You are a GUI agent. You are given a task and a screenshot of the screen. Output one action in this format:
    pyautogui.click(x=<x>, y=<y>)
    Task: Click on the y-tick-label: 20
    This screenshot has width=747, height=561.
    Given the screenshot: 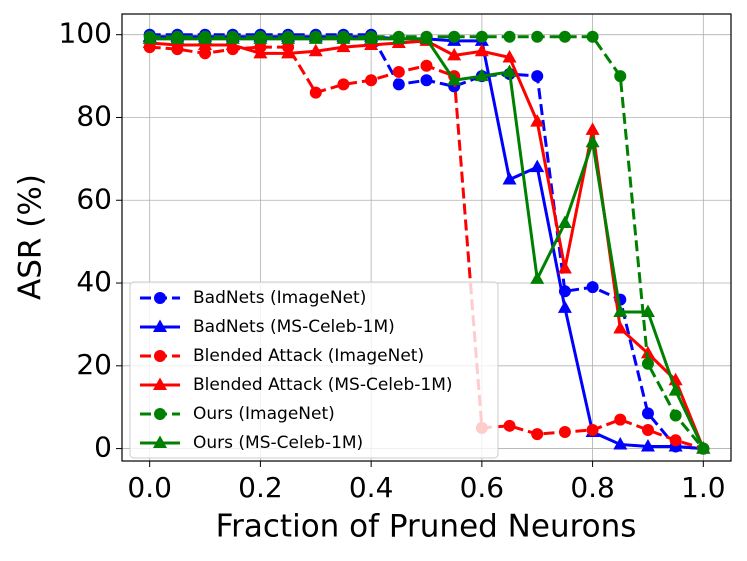 What is the action you would take?
    pyautogui.click(x=94, y=364)
    